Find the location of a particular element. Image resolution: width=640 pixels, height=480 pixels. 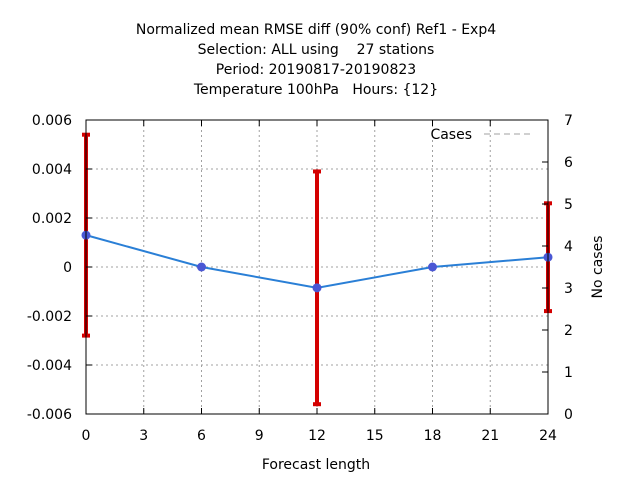

y2-tick-label: 5 is located at coordinates (568, 205).